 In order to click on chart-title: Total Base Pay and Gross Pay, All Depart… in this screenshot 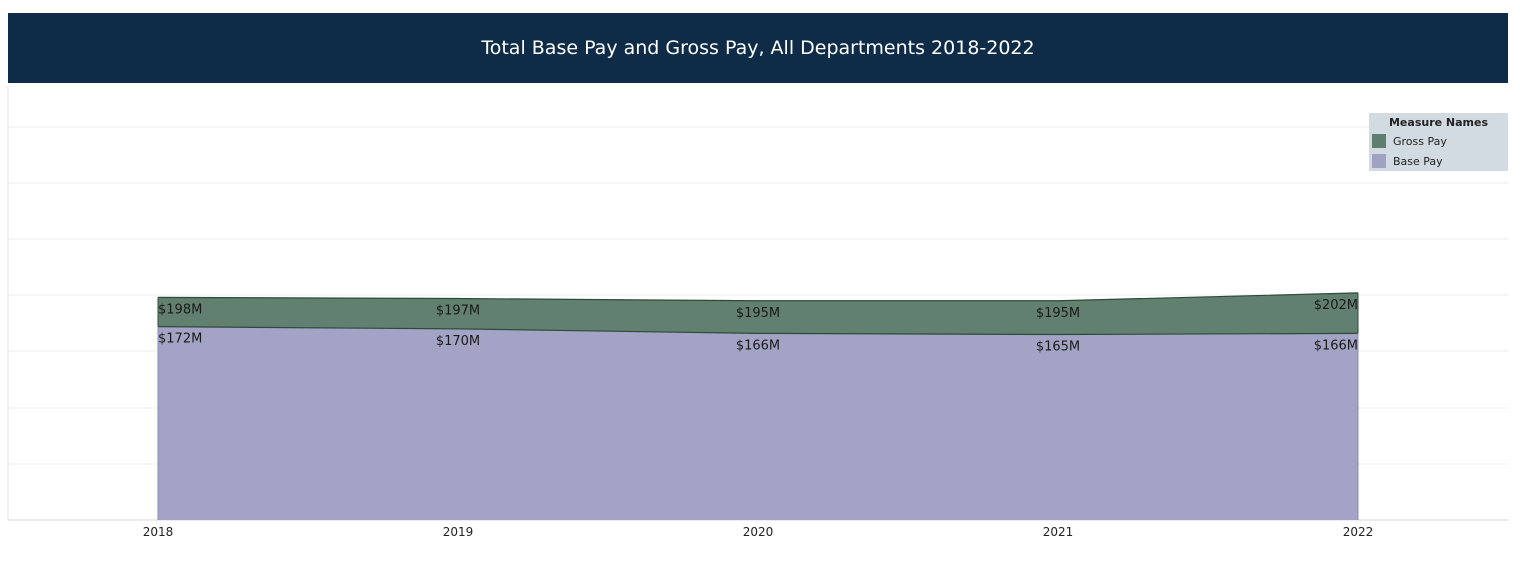, I will do `click(758, 48)`.